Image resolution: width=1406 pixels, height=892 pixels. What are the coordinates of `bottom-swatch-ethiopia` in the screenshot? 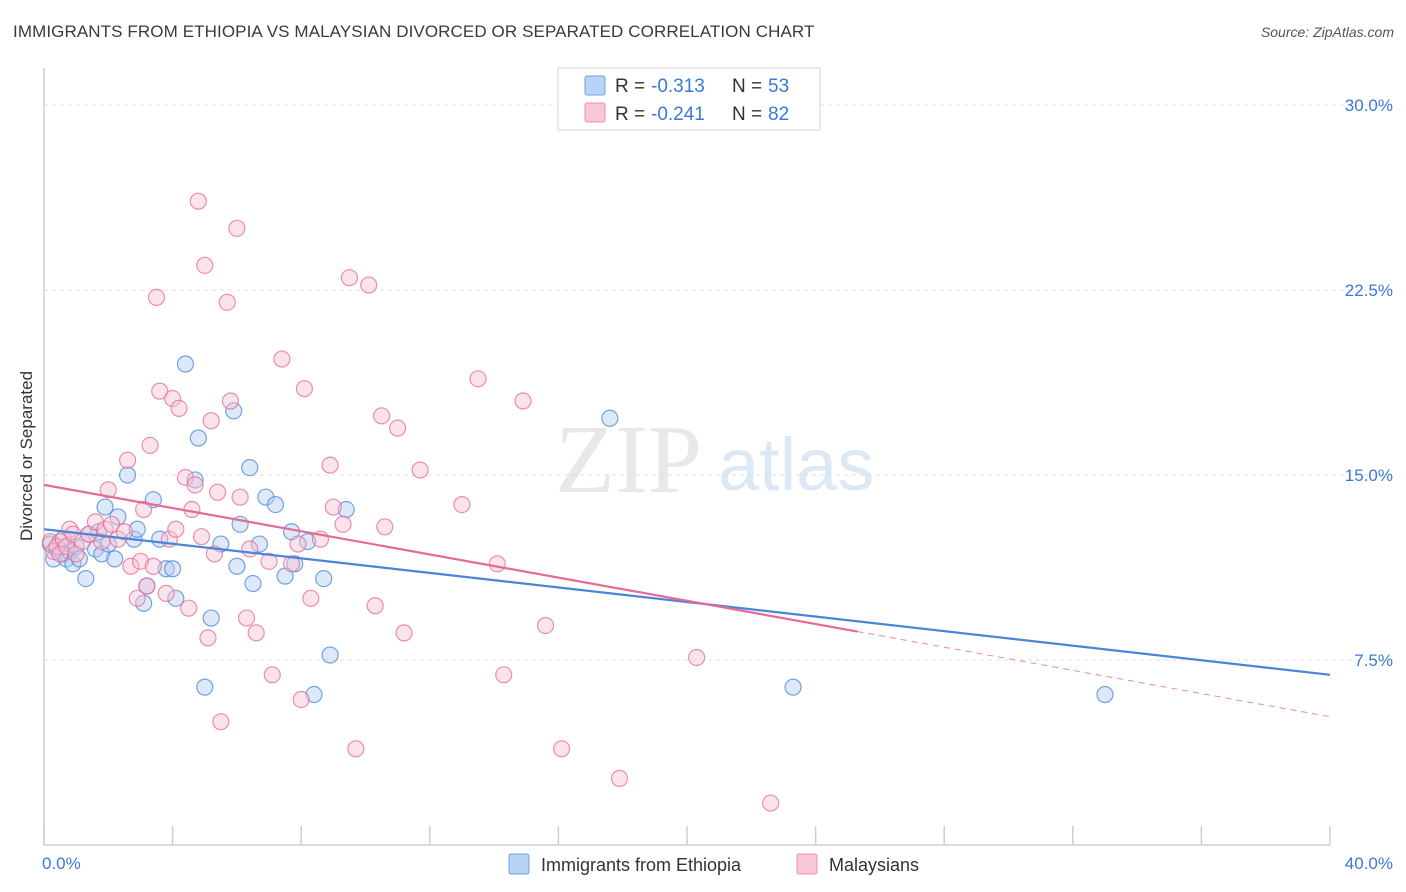 It's located at (519, 864).